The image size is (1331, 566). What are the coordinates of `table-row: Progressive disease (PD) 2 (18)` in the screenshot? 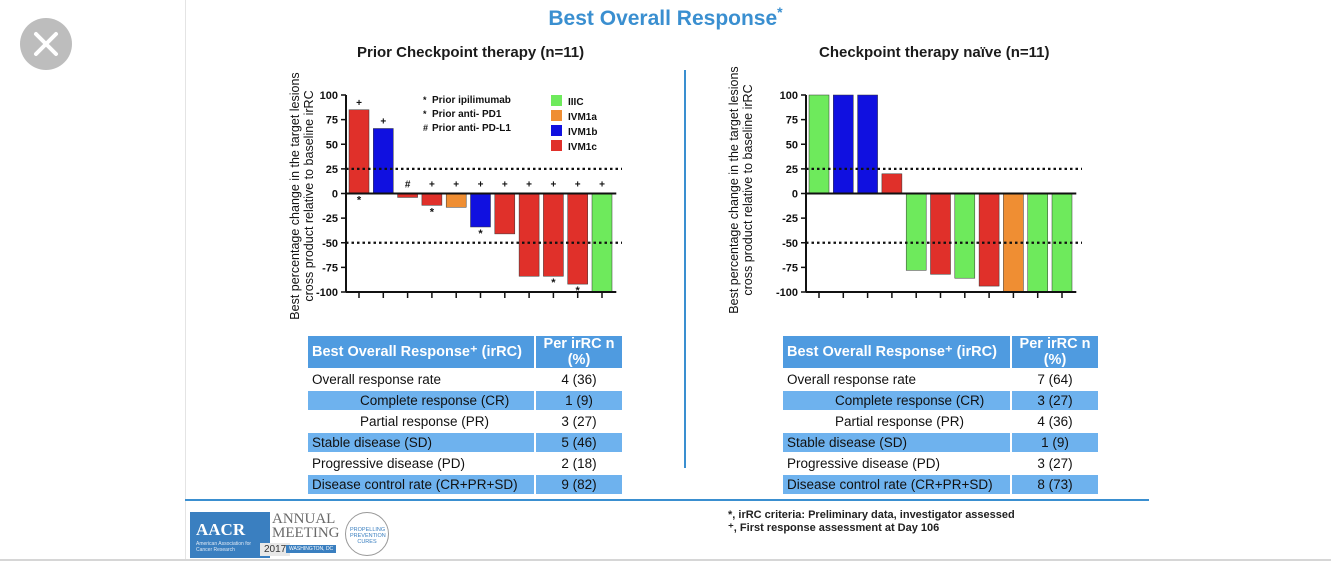 It's located at (465, 463).